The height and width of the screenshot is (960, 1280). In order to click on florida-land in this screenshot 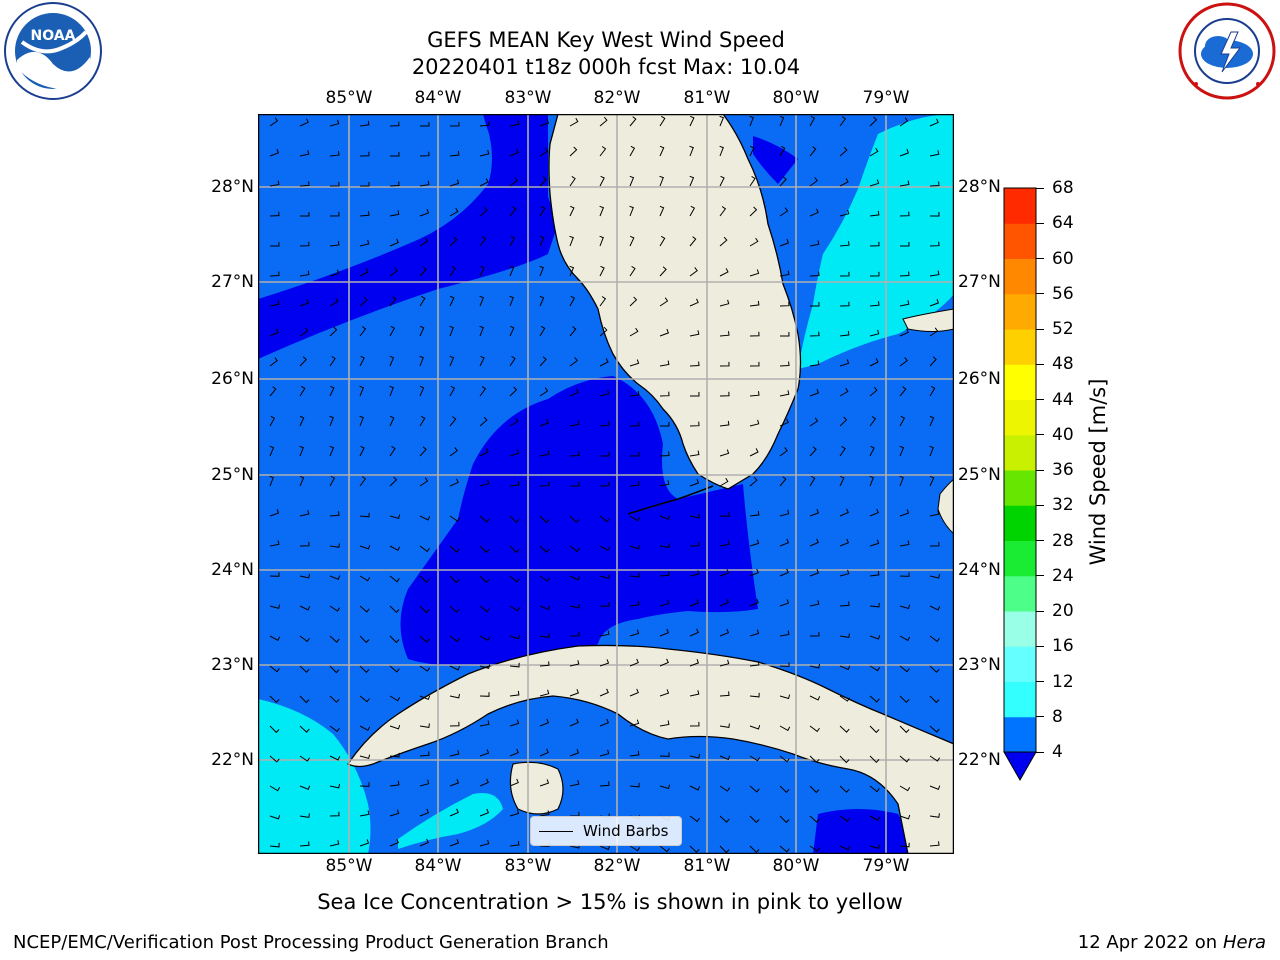, I will do `click(675, 302)`.